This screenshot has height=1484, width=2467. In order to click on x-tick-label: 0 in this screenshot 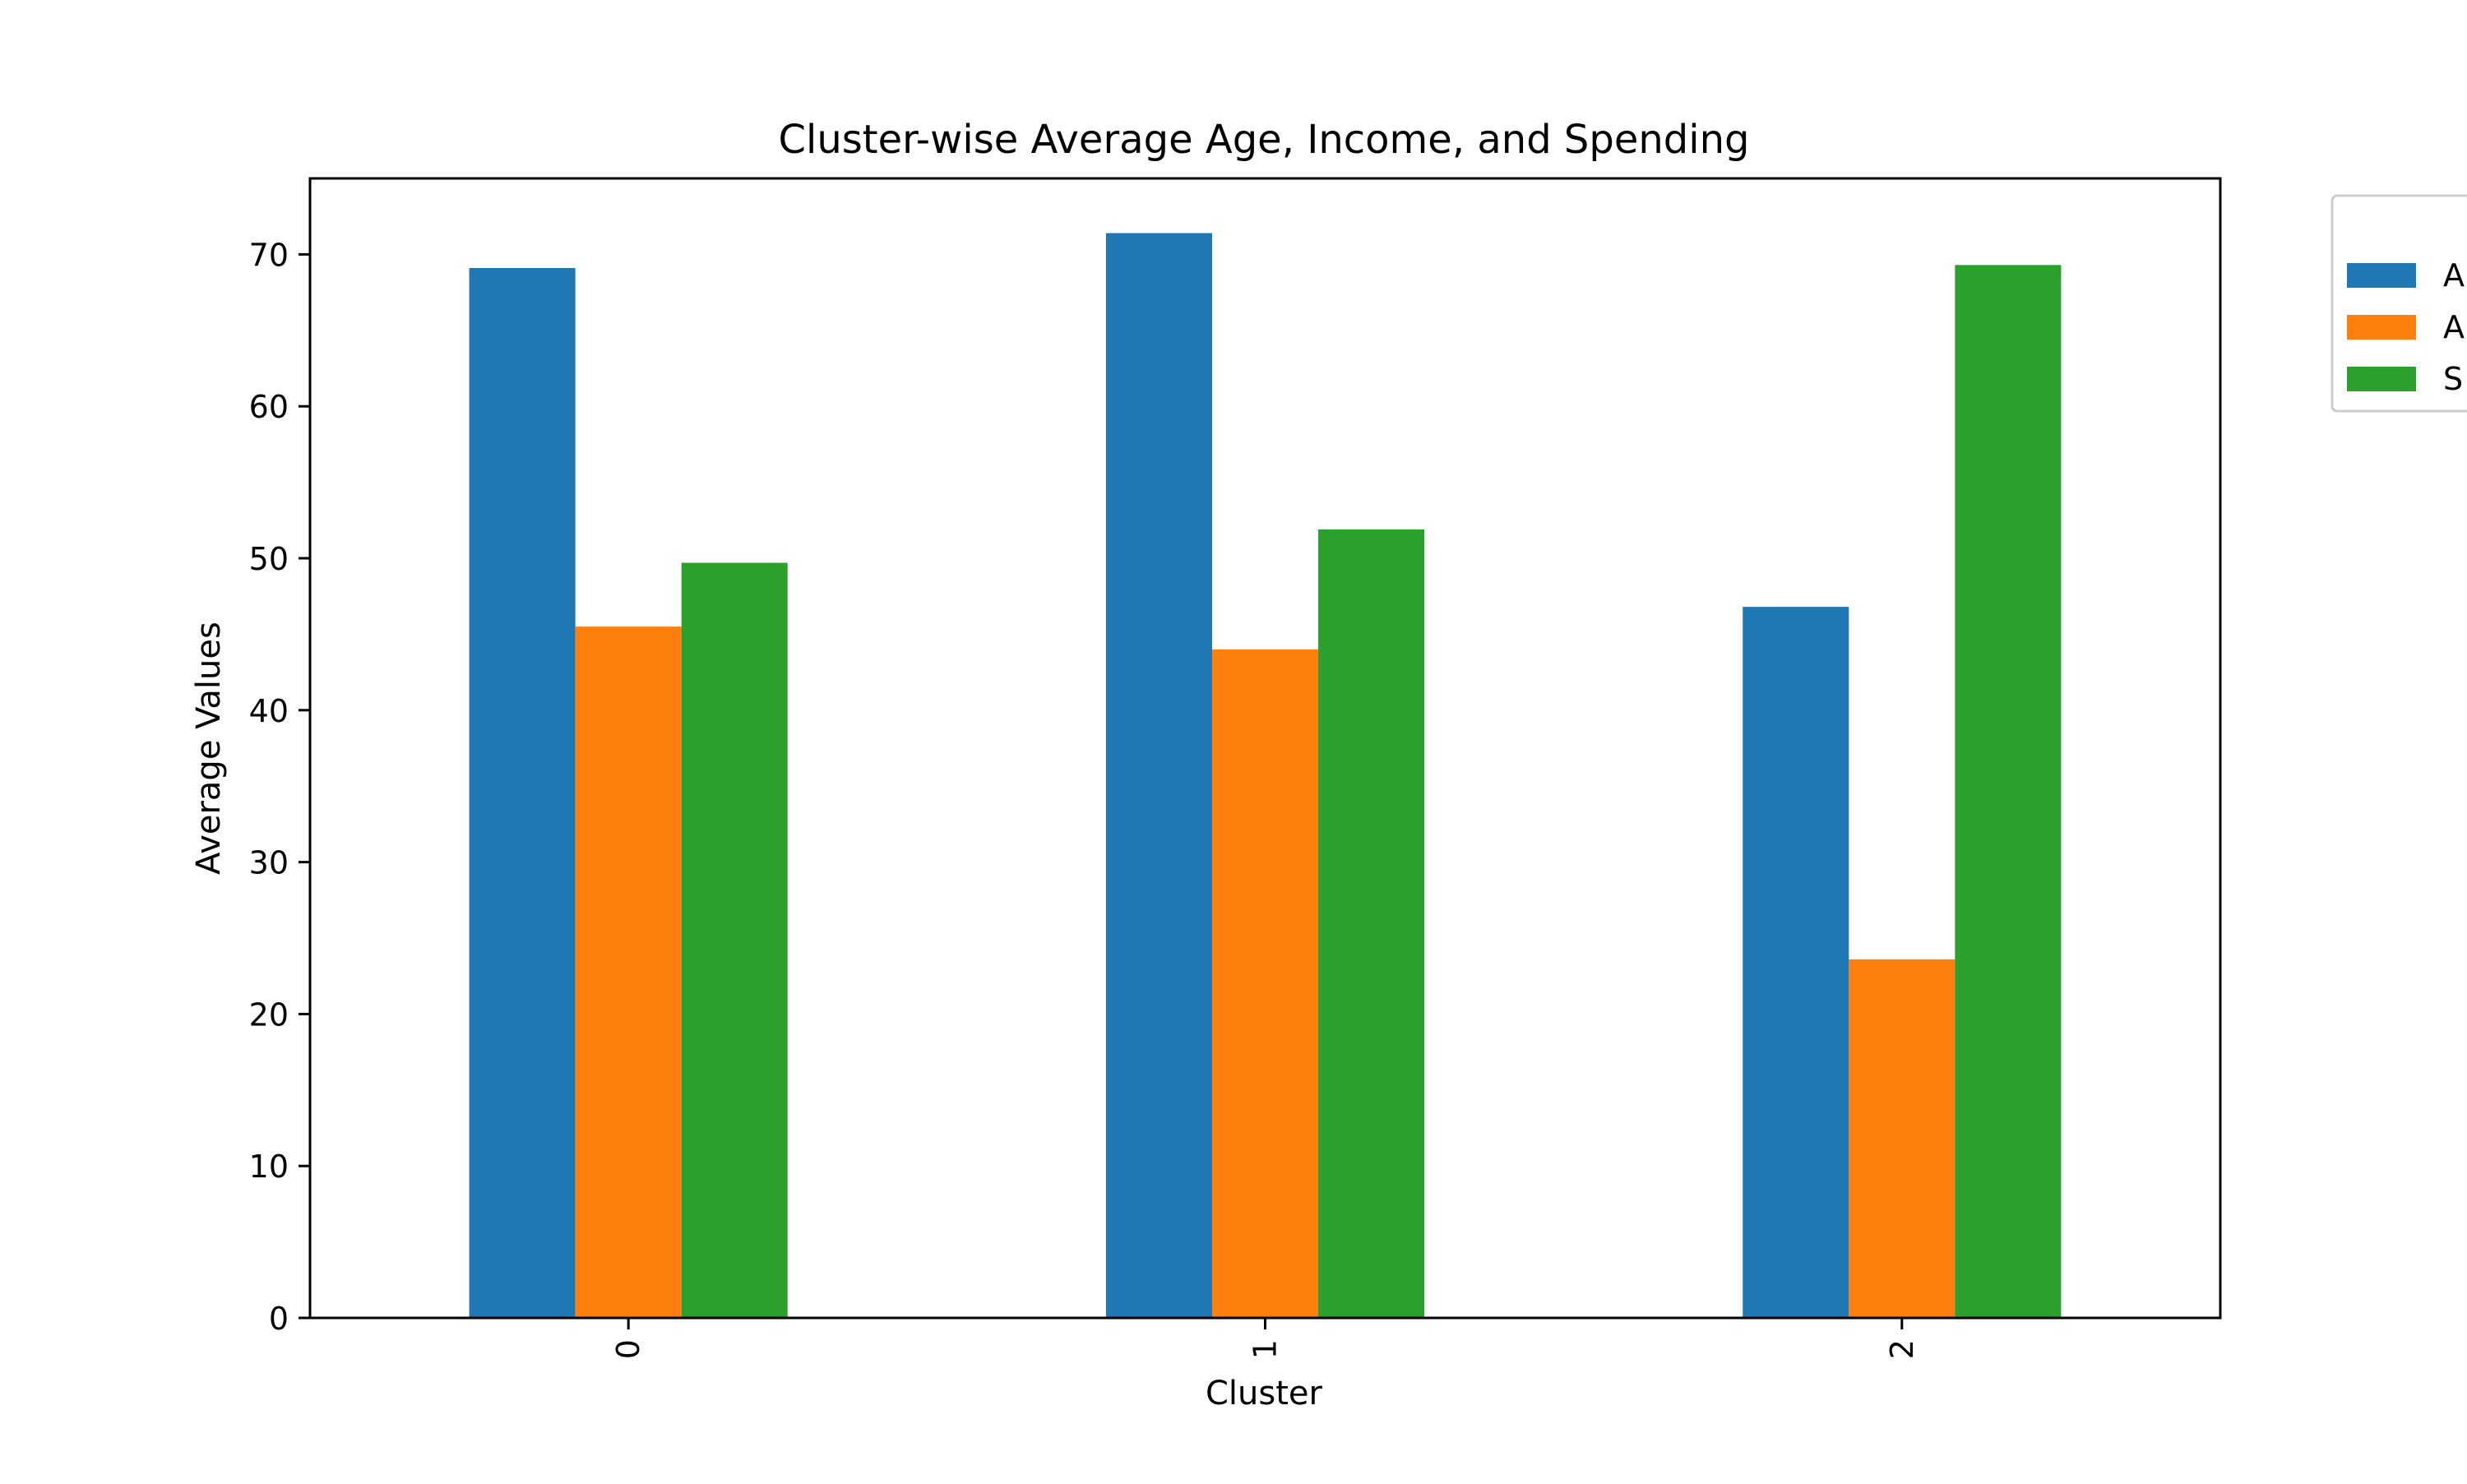, I will do `click(628, 1349)`.